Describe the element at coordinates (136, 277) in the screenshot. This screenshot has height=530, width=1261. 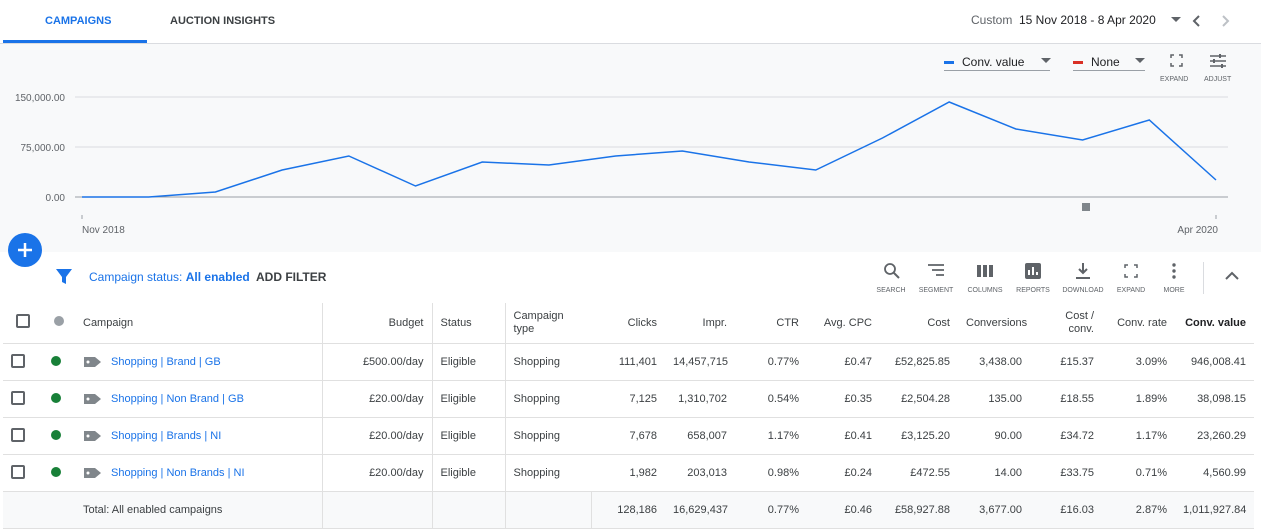
I see `filter-name: Campaign status:` at that location.